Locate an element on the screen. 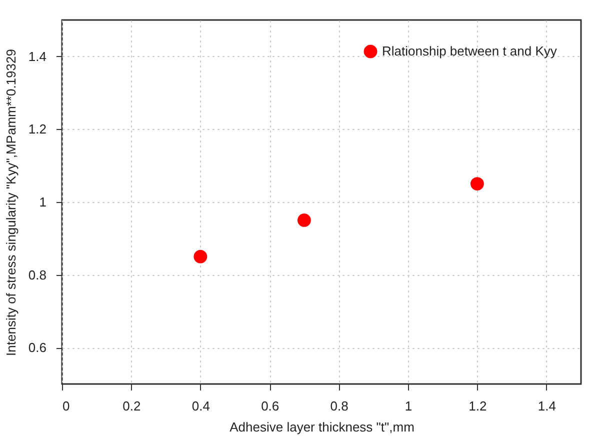 The image size is (595, 440). x-tick-label: 1.2 is located at coordinates (477, 406).